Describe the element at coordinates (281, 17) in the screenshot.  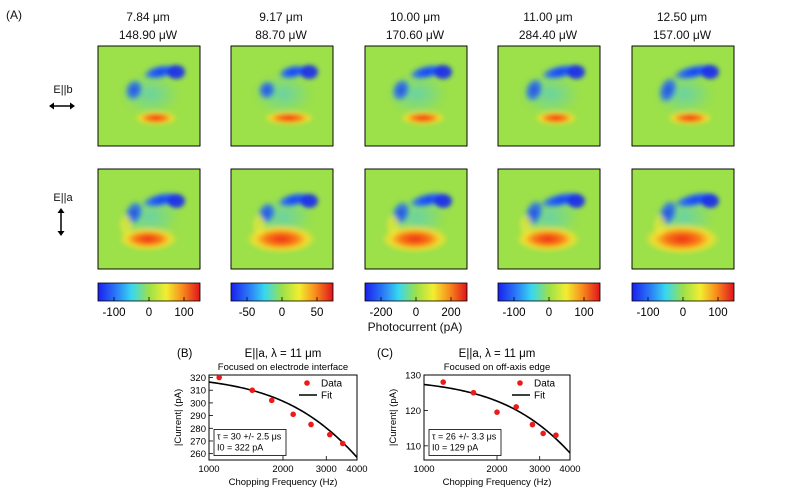
I see `wavelength-label: 9.17 μm` at that location.